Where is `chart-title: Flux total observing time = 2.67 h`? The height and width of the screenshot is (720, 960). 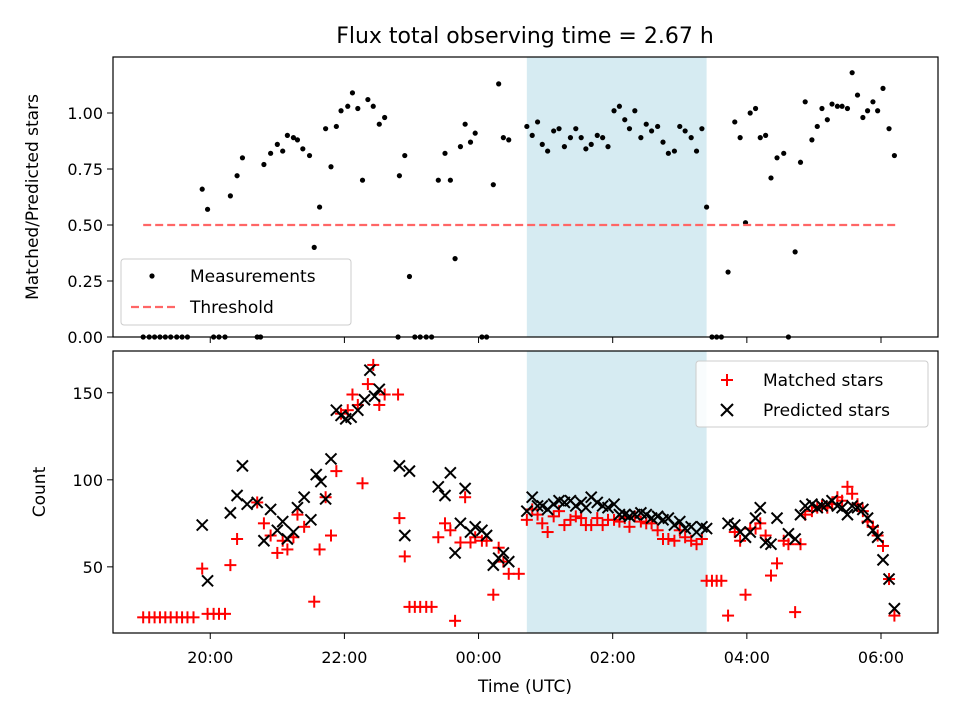
chart-title: Flux total observing time = 2.67 h is located at coordinates (525, 36).